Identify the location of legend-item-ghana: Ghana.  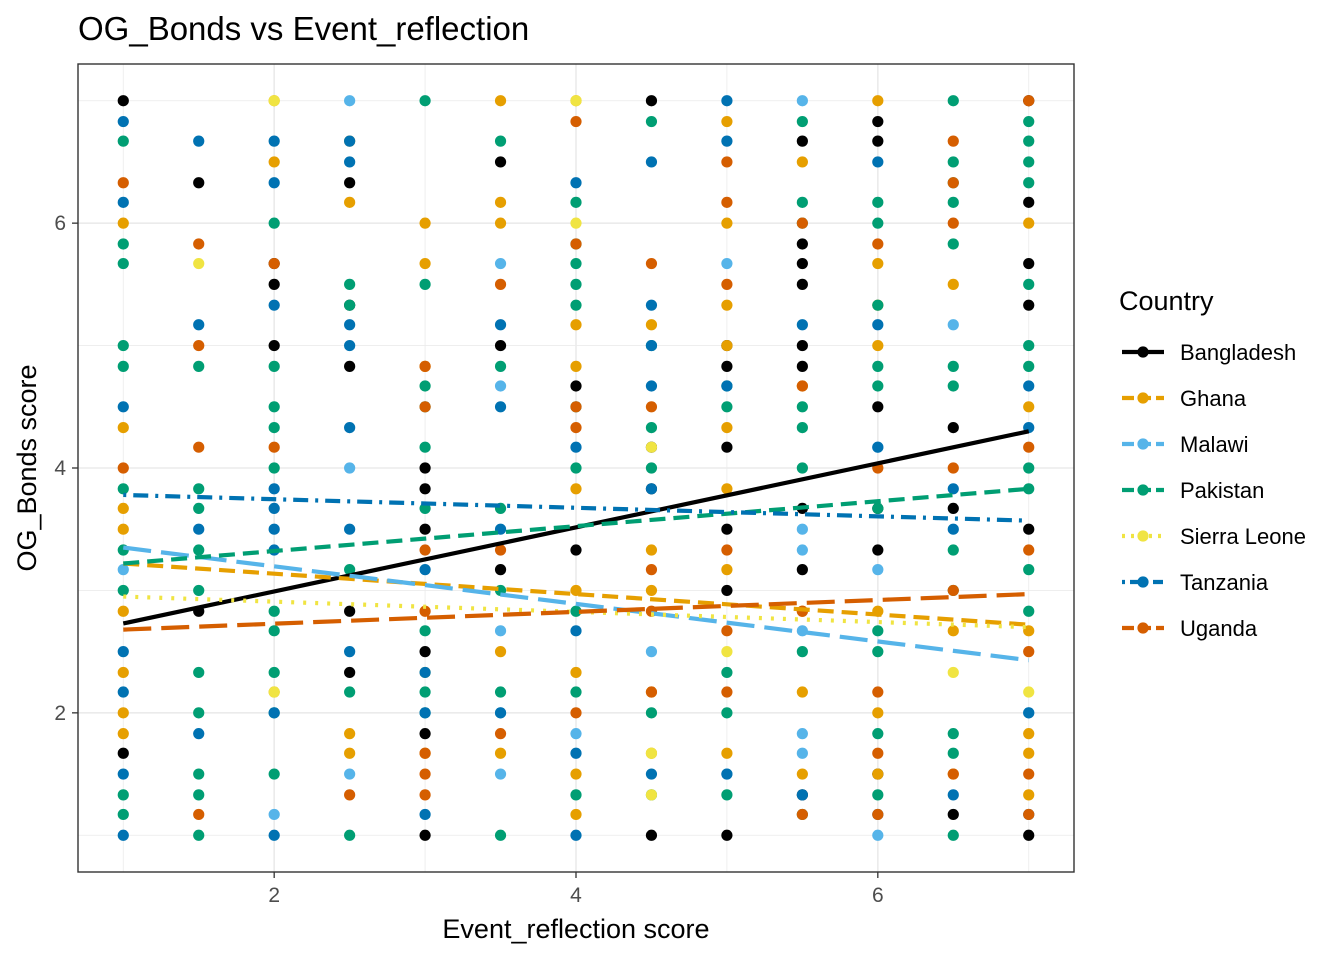
(1184, 398).